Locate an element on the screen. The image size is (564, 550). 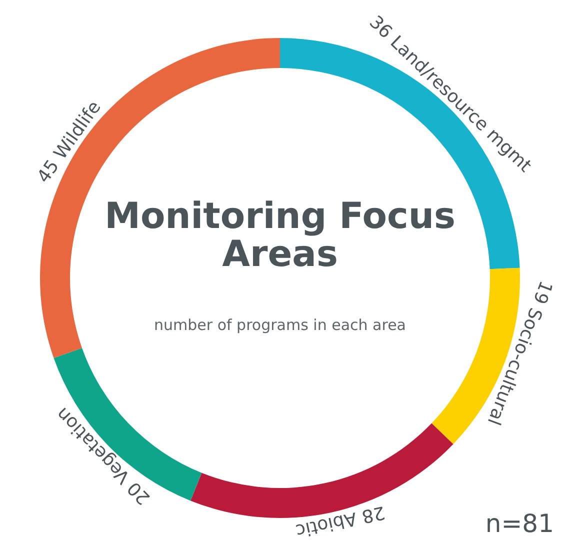
text: Monitoring Focus Areas is located at coordinates (280, 235).